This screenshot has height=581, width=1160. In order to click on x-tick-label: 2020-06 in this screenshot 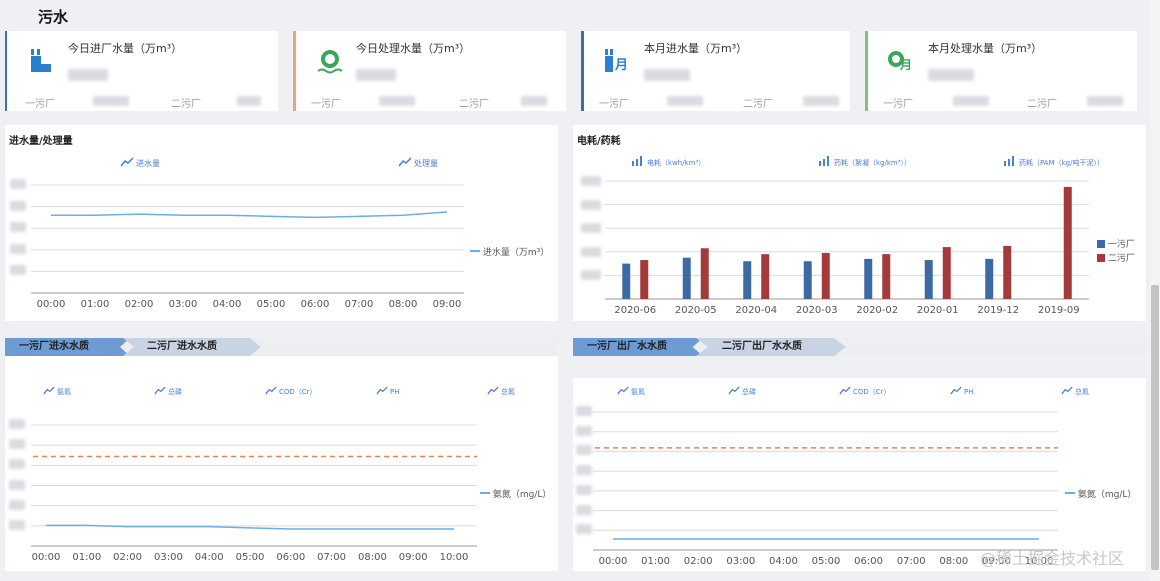, I will do `click(635, 309)`.